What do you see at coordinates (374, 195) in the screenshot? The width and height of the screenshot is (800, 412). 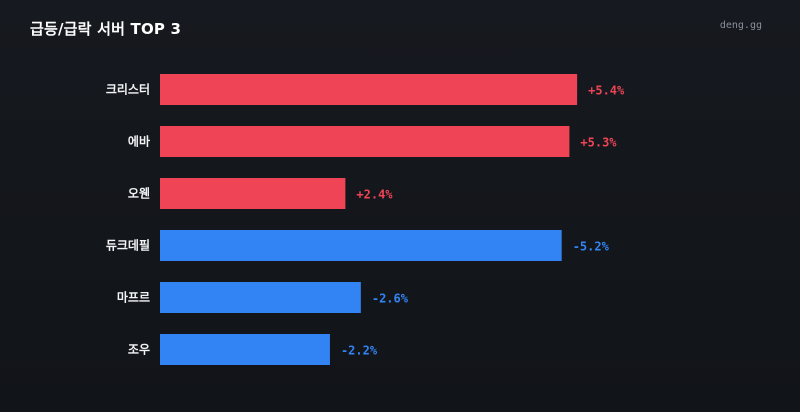 I see `value-label: +2.4%` at bounding box center [374, 195].